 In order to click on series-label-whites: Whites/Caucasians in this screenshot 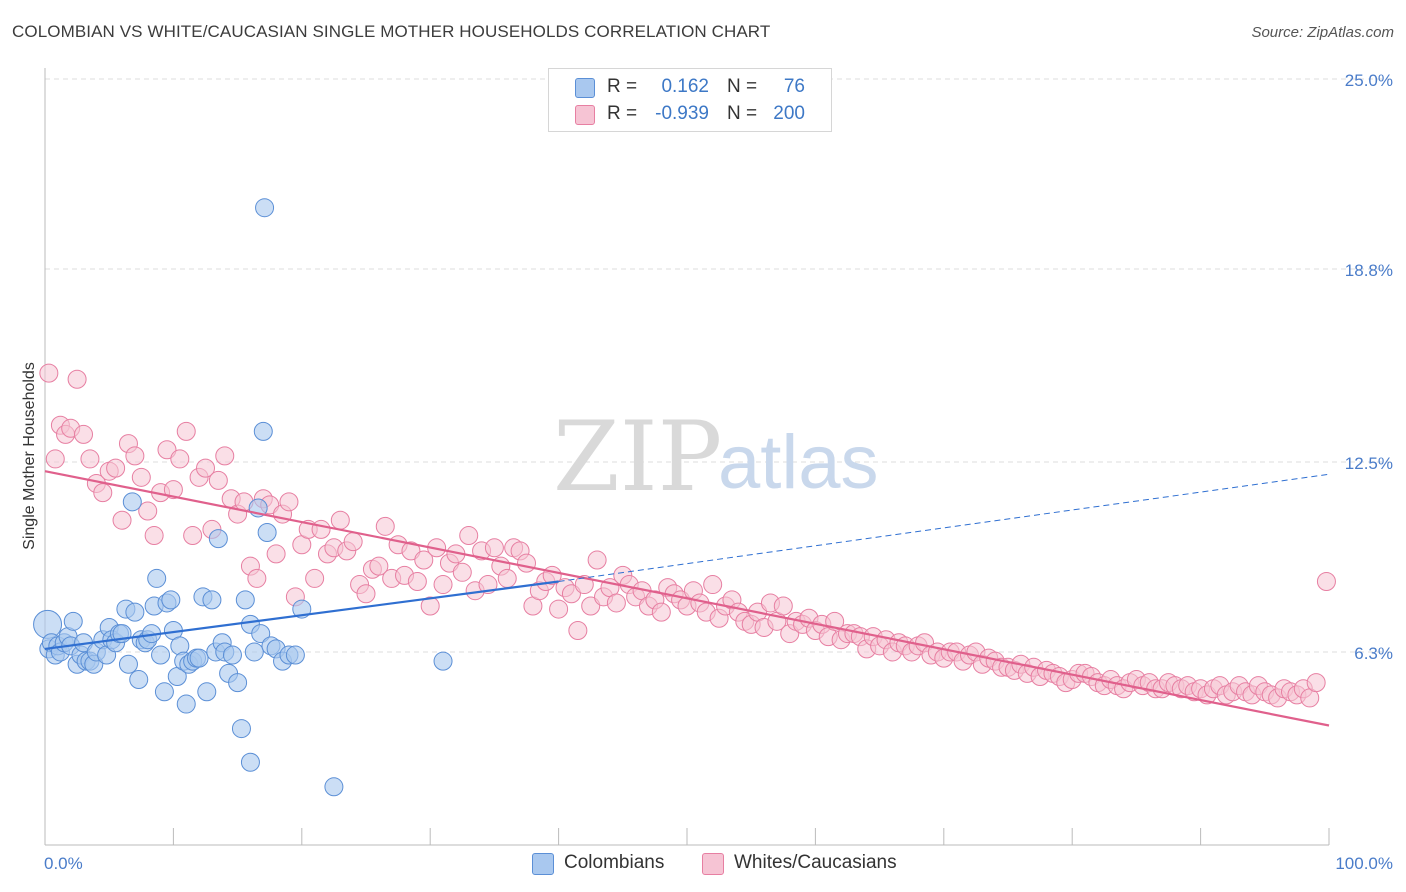, I will do `click(815, 862)`.